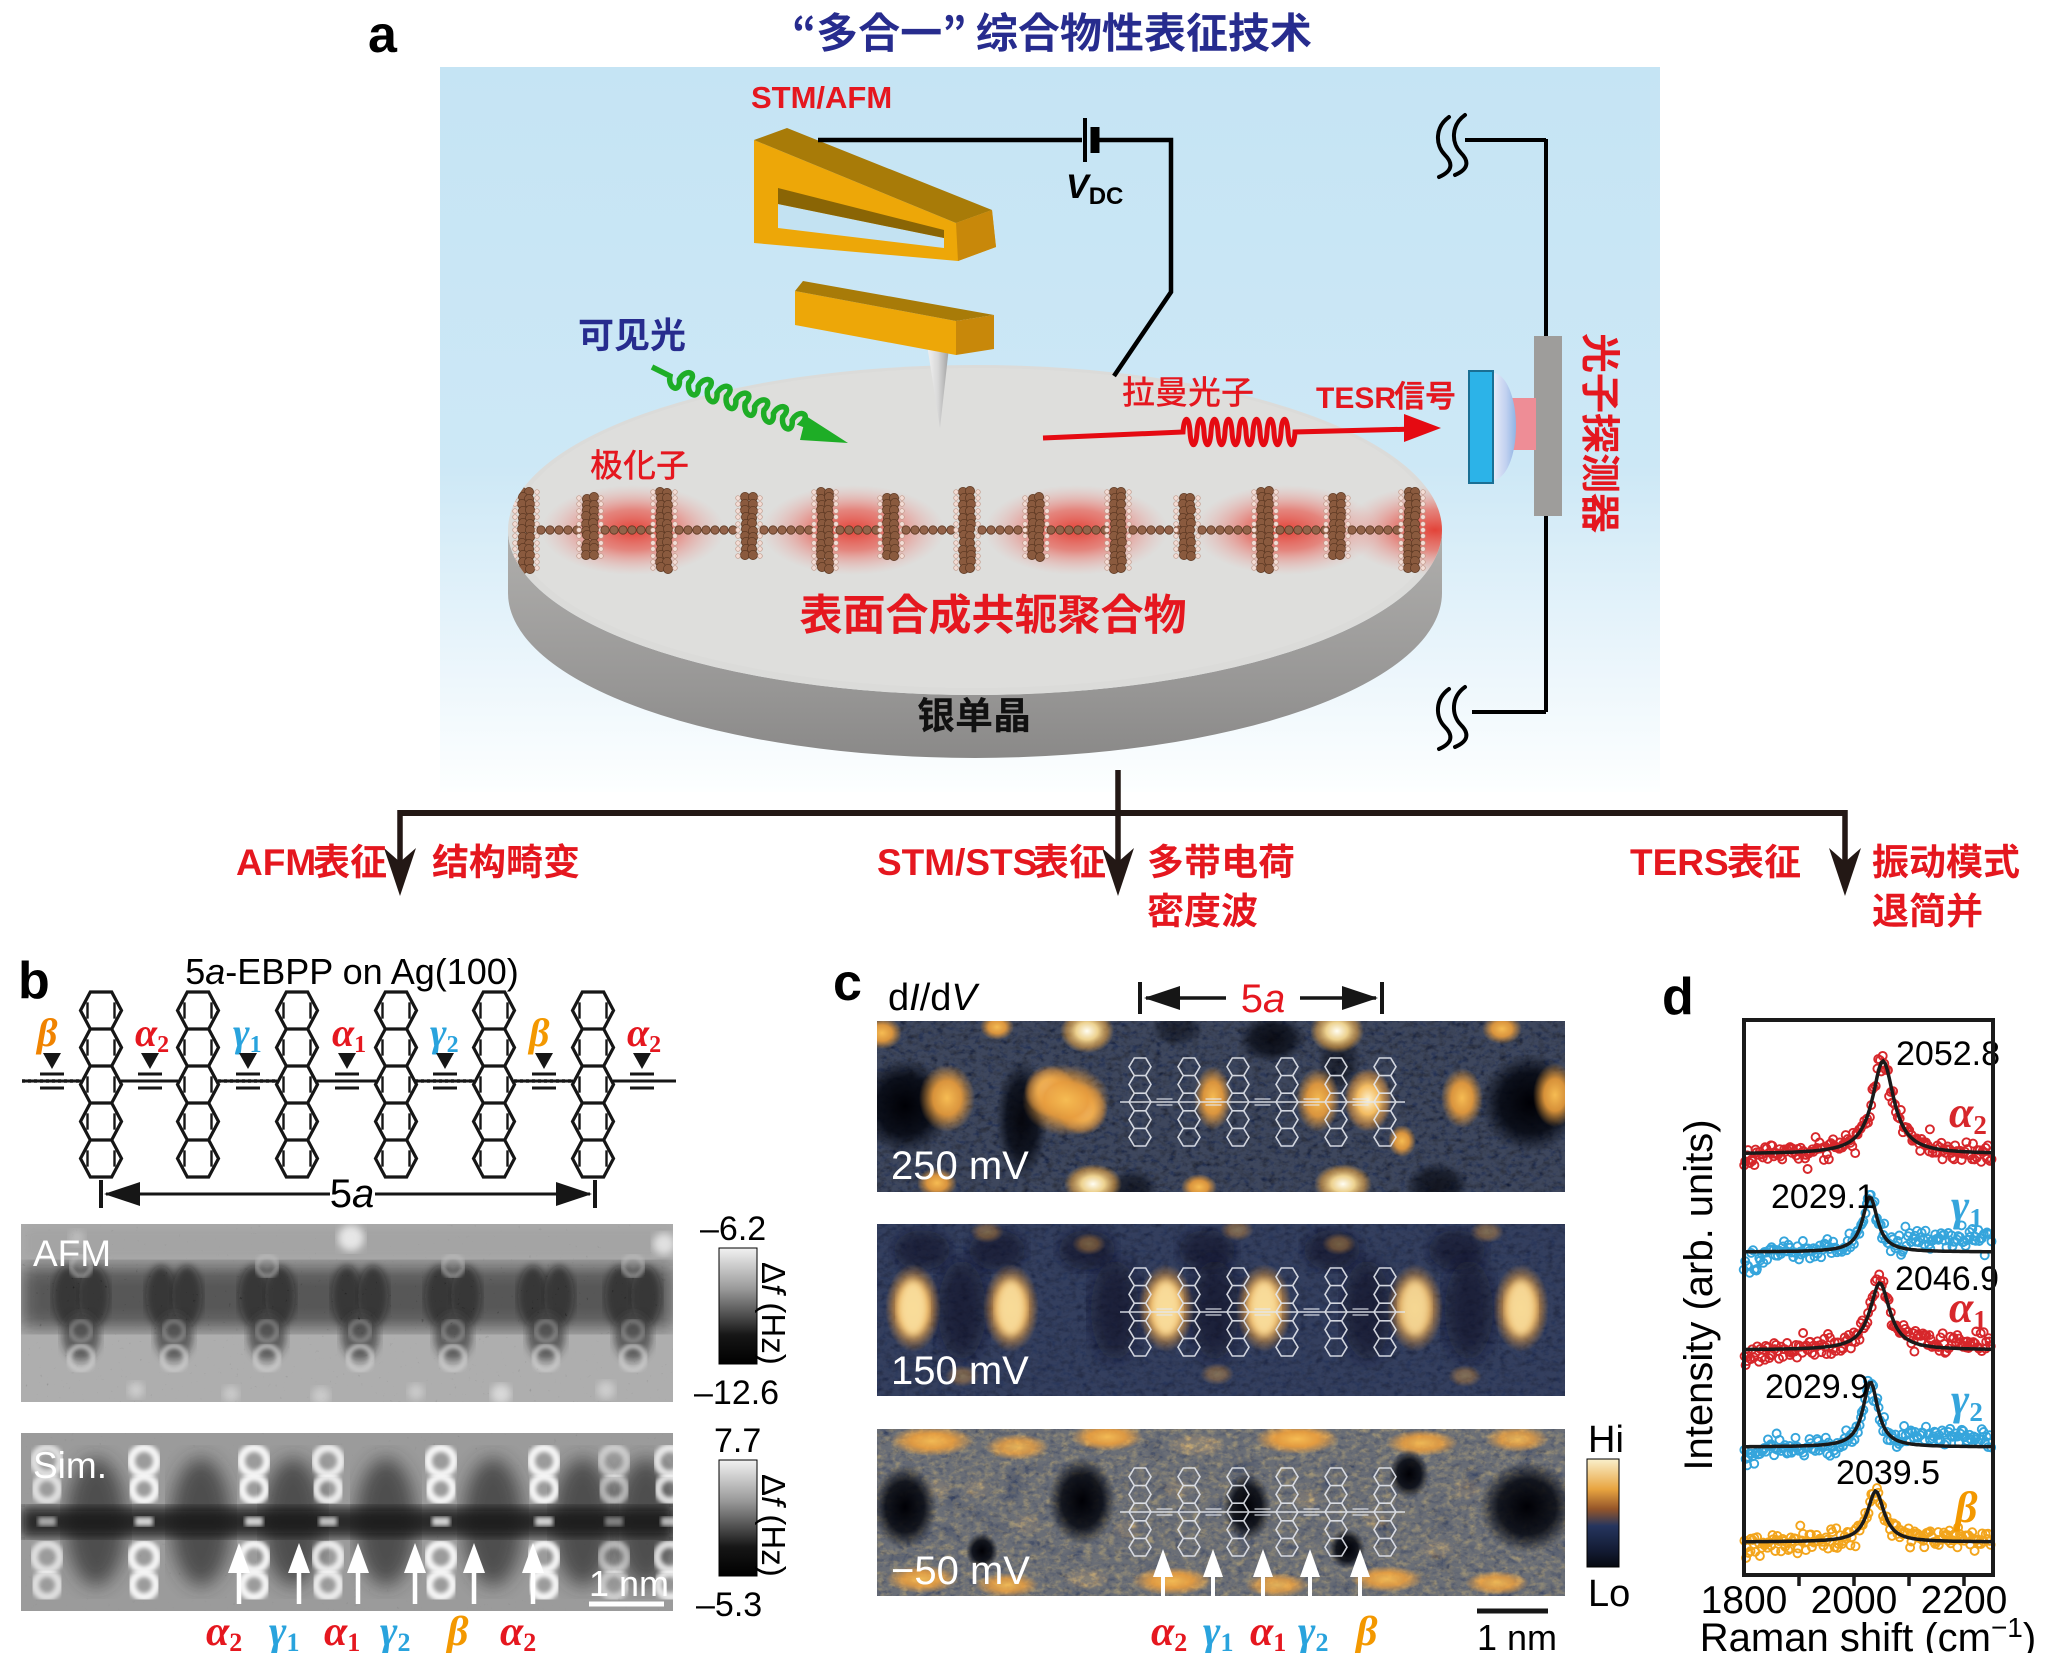 The width and height of the screenshot is (2048, 1658). What do you see at coordinates (960, 1166) in the screenshot?
I see `svg-text: 250 mV` at bounding box center [960, 1166].